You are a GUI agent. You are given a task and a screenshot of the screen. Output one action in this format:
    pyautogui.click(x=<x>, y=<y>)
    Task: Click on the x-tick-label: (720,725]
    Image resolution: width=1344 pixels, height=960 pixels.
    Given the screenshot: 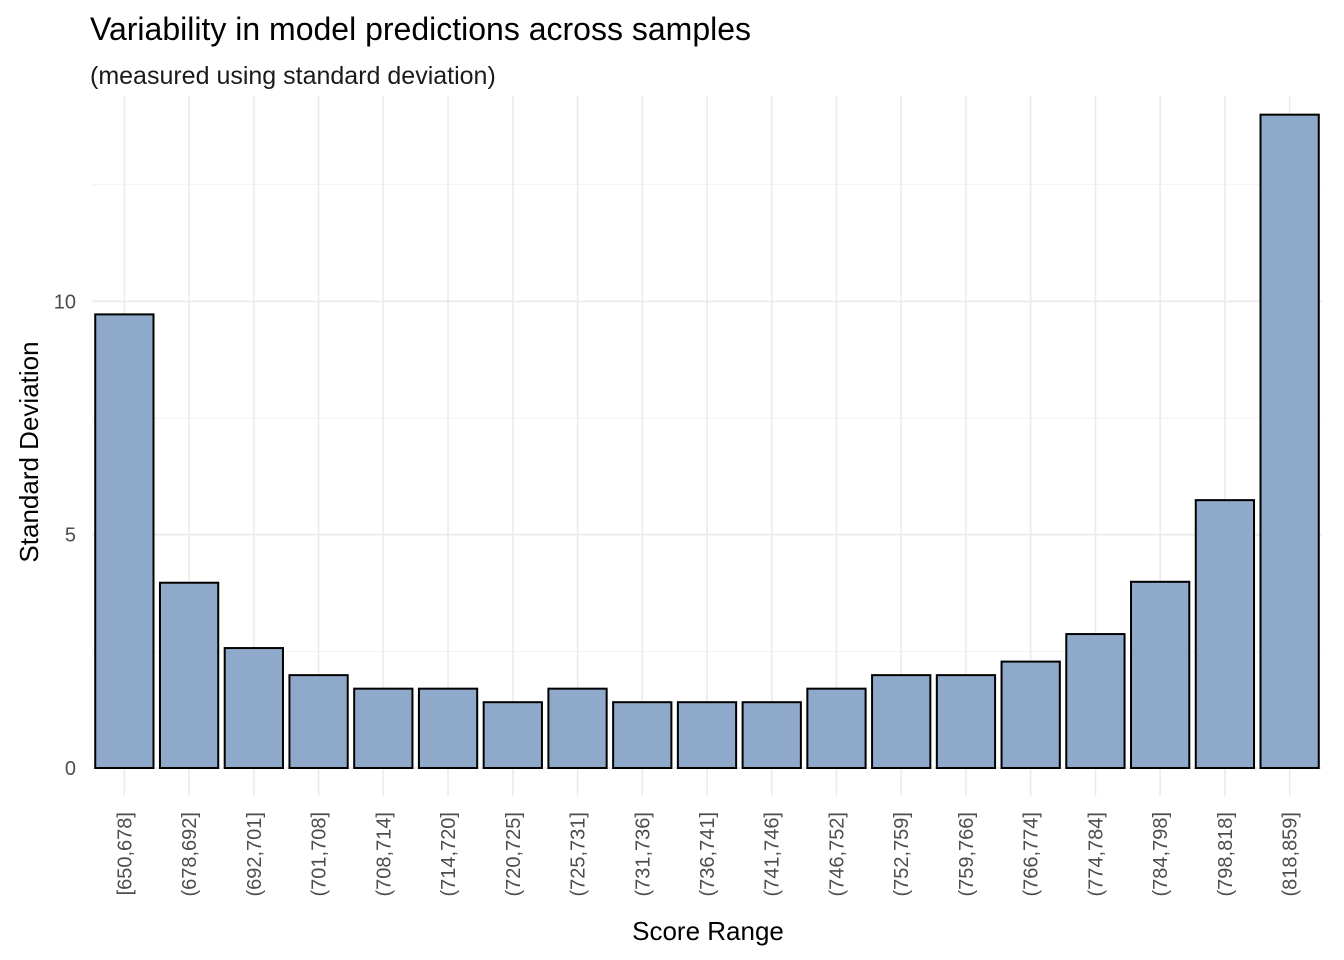 What is the action you would take?
    pyautogui.click(x=514, y=854)
    